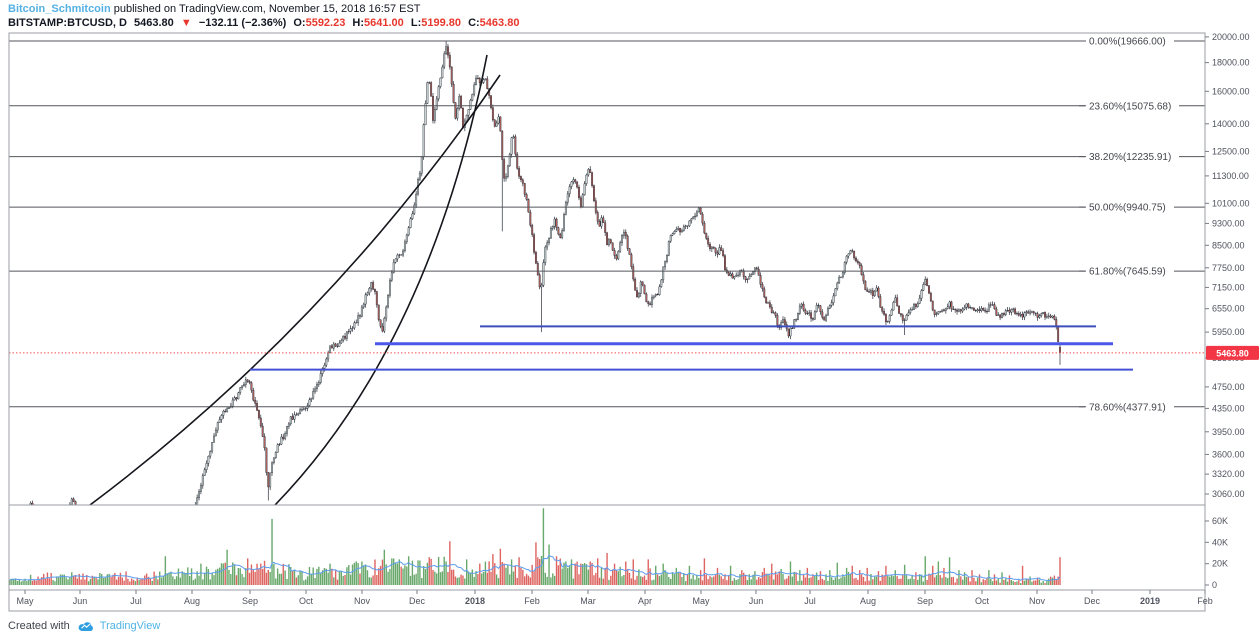 The width and height of the screenshot is (1260, 641). Describe the element at coordinates (1127, 42) in the screenshot. I see `svg-text: 0.00%(19666.00)` at that location.